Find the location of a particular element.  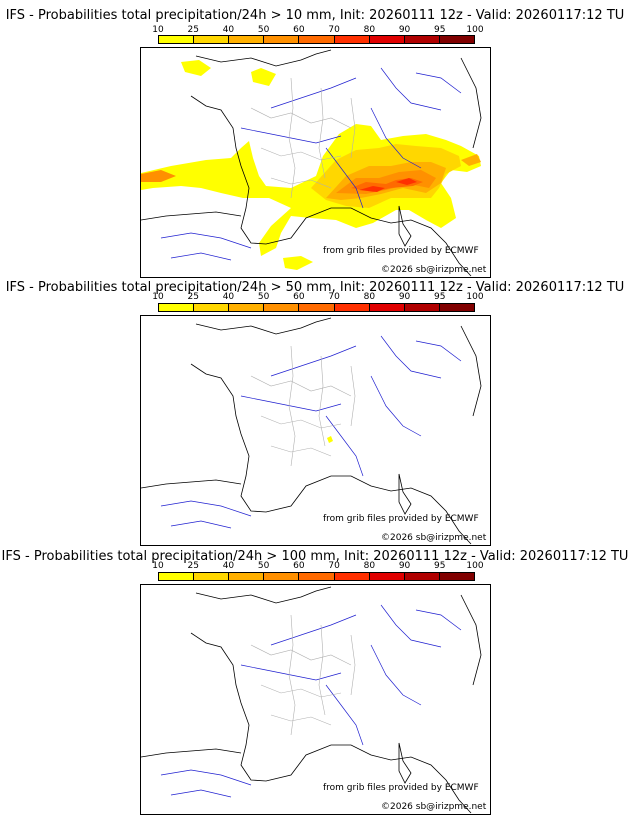

panel-3-colorbar is located at coordinates (316, 576).